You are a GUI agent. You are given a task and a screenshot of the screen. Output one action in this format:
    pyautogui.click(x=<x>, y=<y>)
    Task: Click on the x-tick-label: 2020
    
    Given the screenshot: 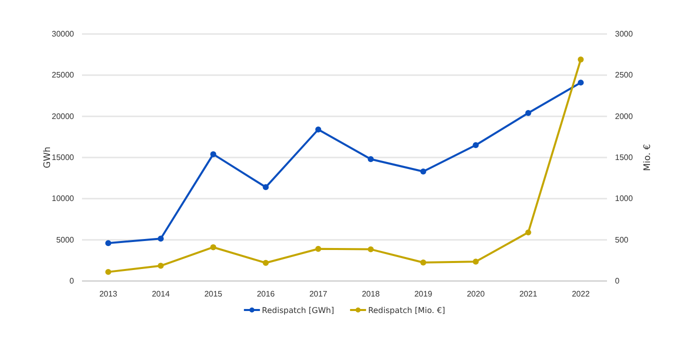 What is the action you would take?
    pyautogui.click(x=476, y=294)
    